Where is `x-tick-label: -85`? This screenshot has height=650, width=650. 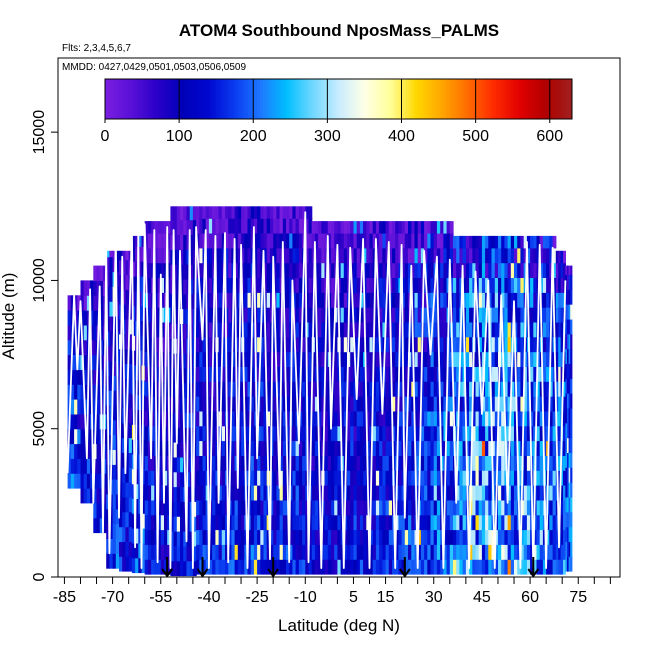 x-tick-label: -85 is located at coordinates (64, 597).